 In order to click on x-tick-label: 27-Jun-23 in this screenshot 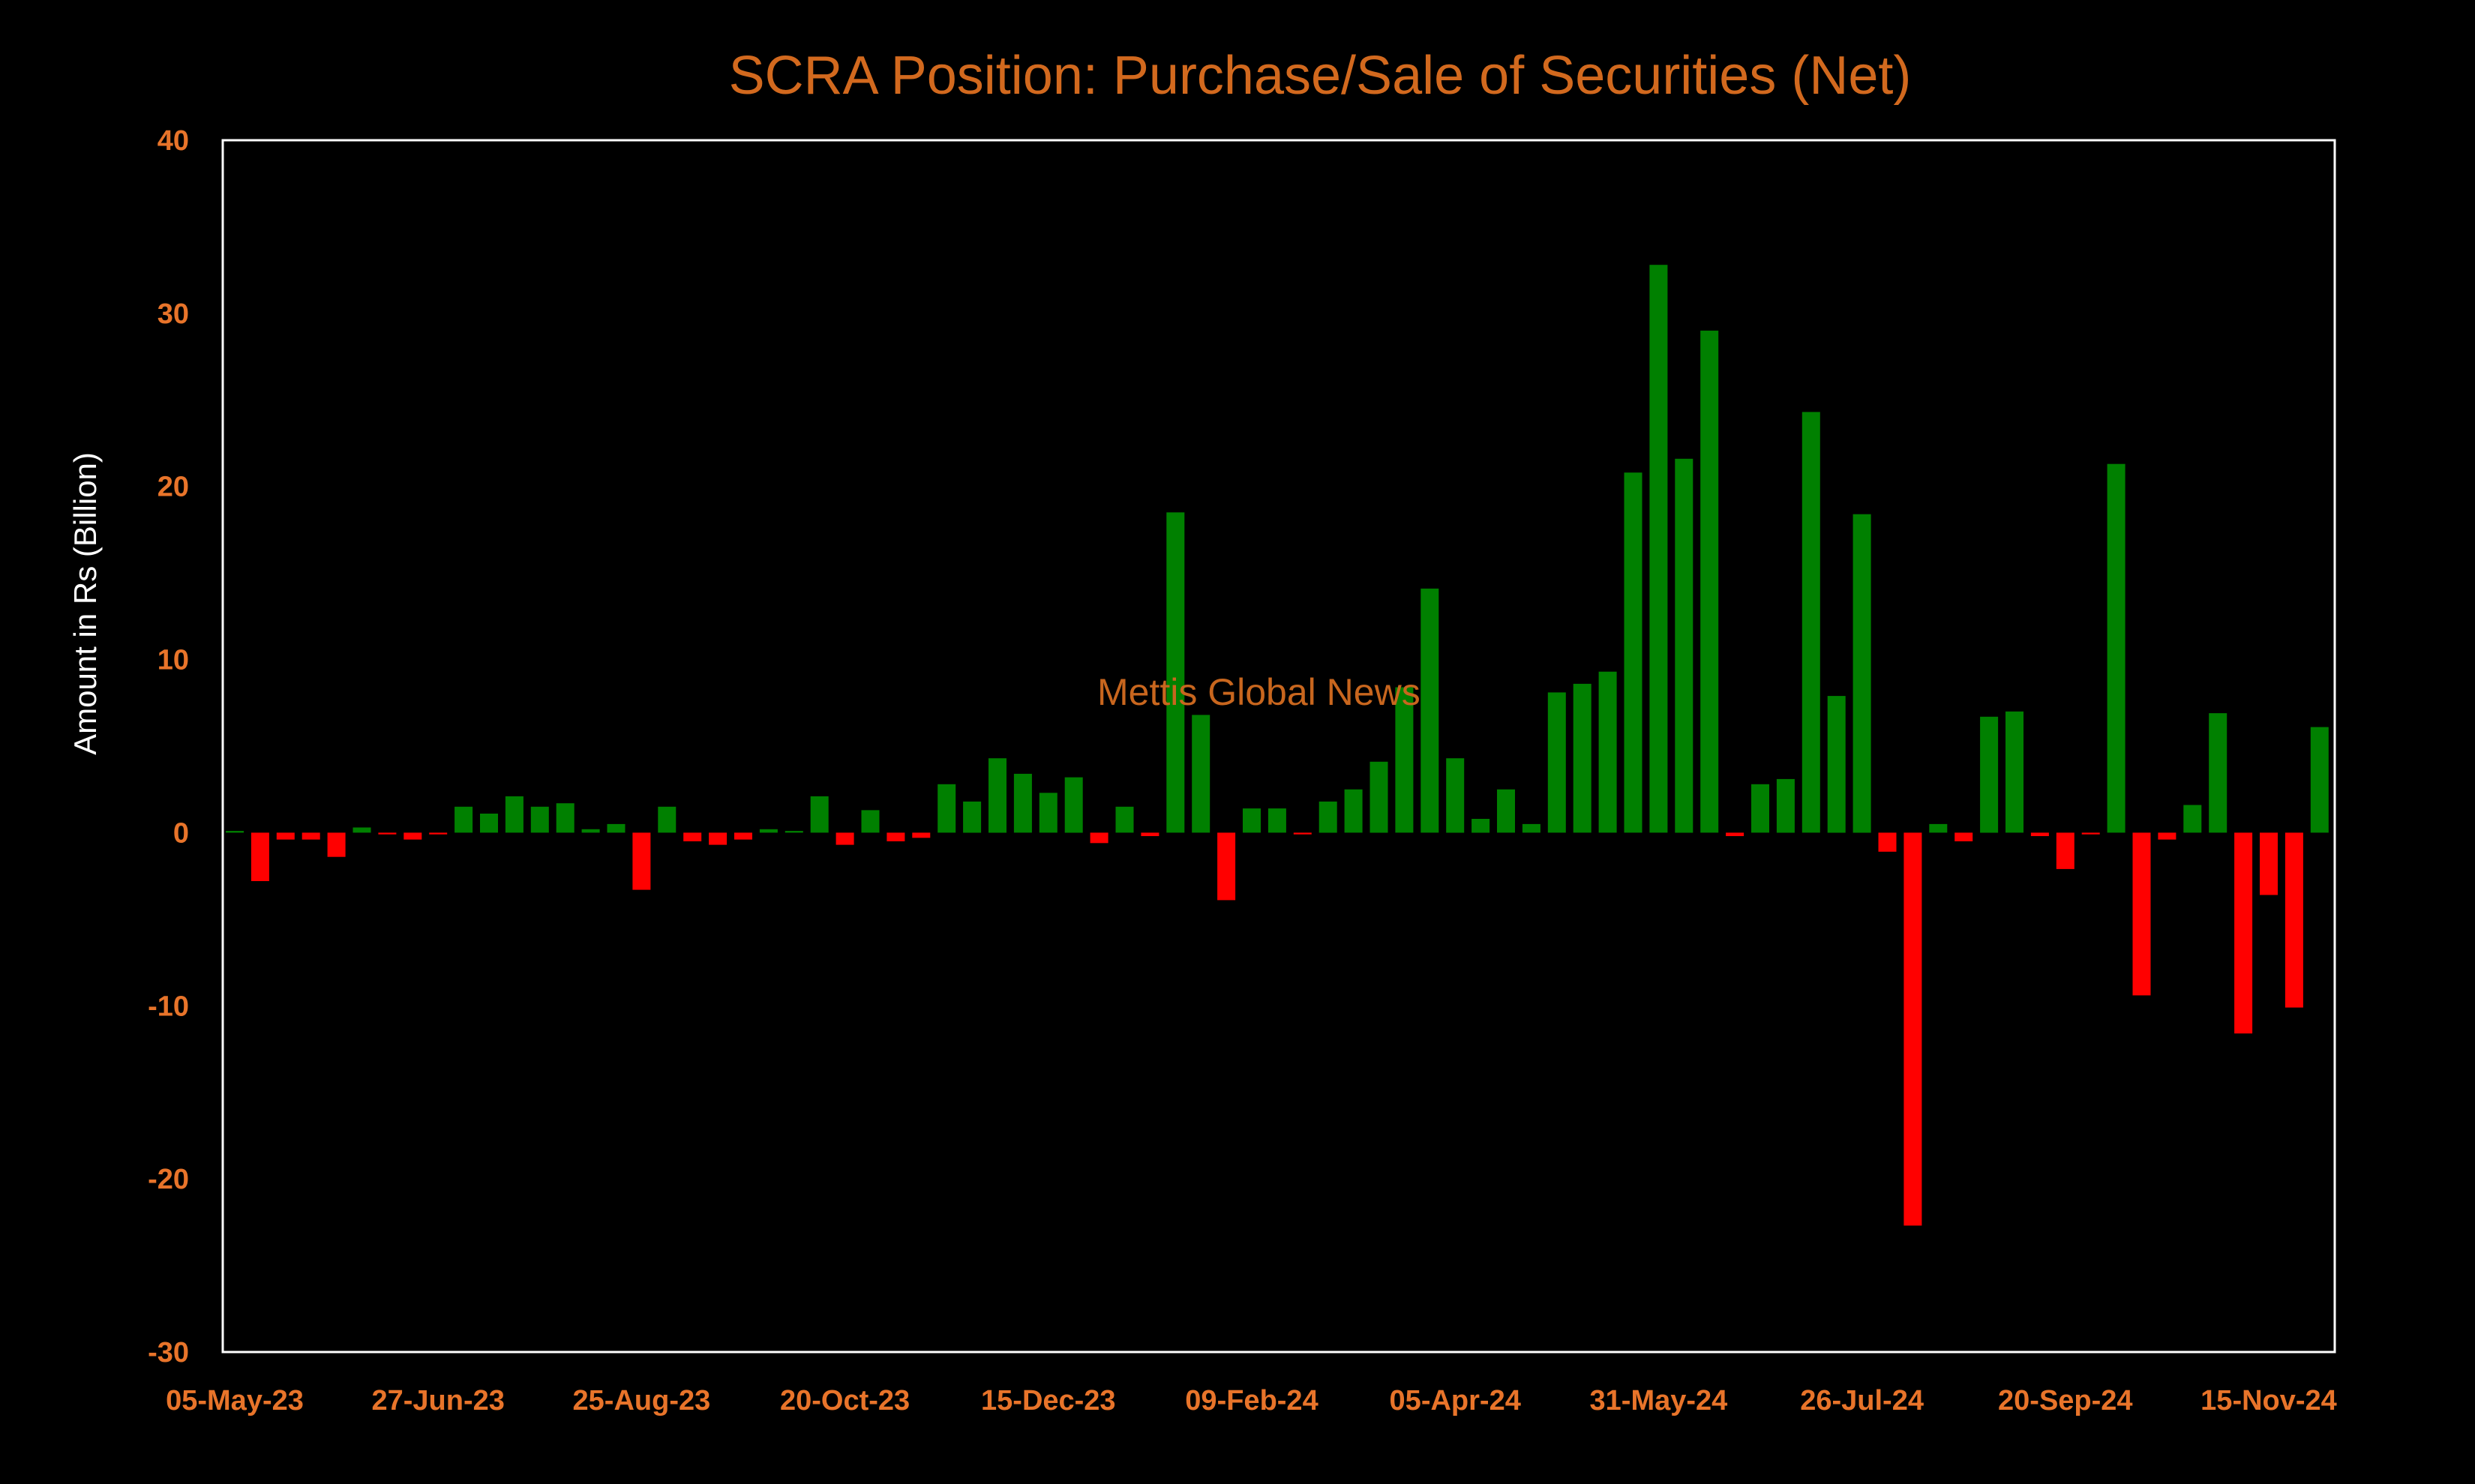, I will do `click(437, 1401)`.